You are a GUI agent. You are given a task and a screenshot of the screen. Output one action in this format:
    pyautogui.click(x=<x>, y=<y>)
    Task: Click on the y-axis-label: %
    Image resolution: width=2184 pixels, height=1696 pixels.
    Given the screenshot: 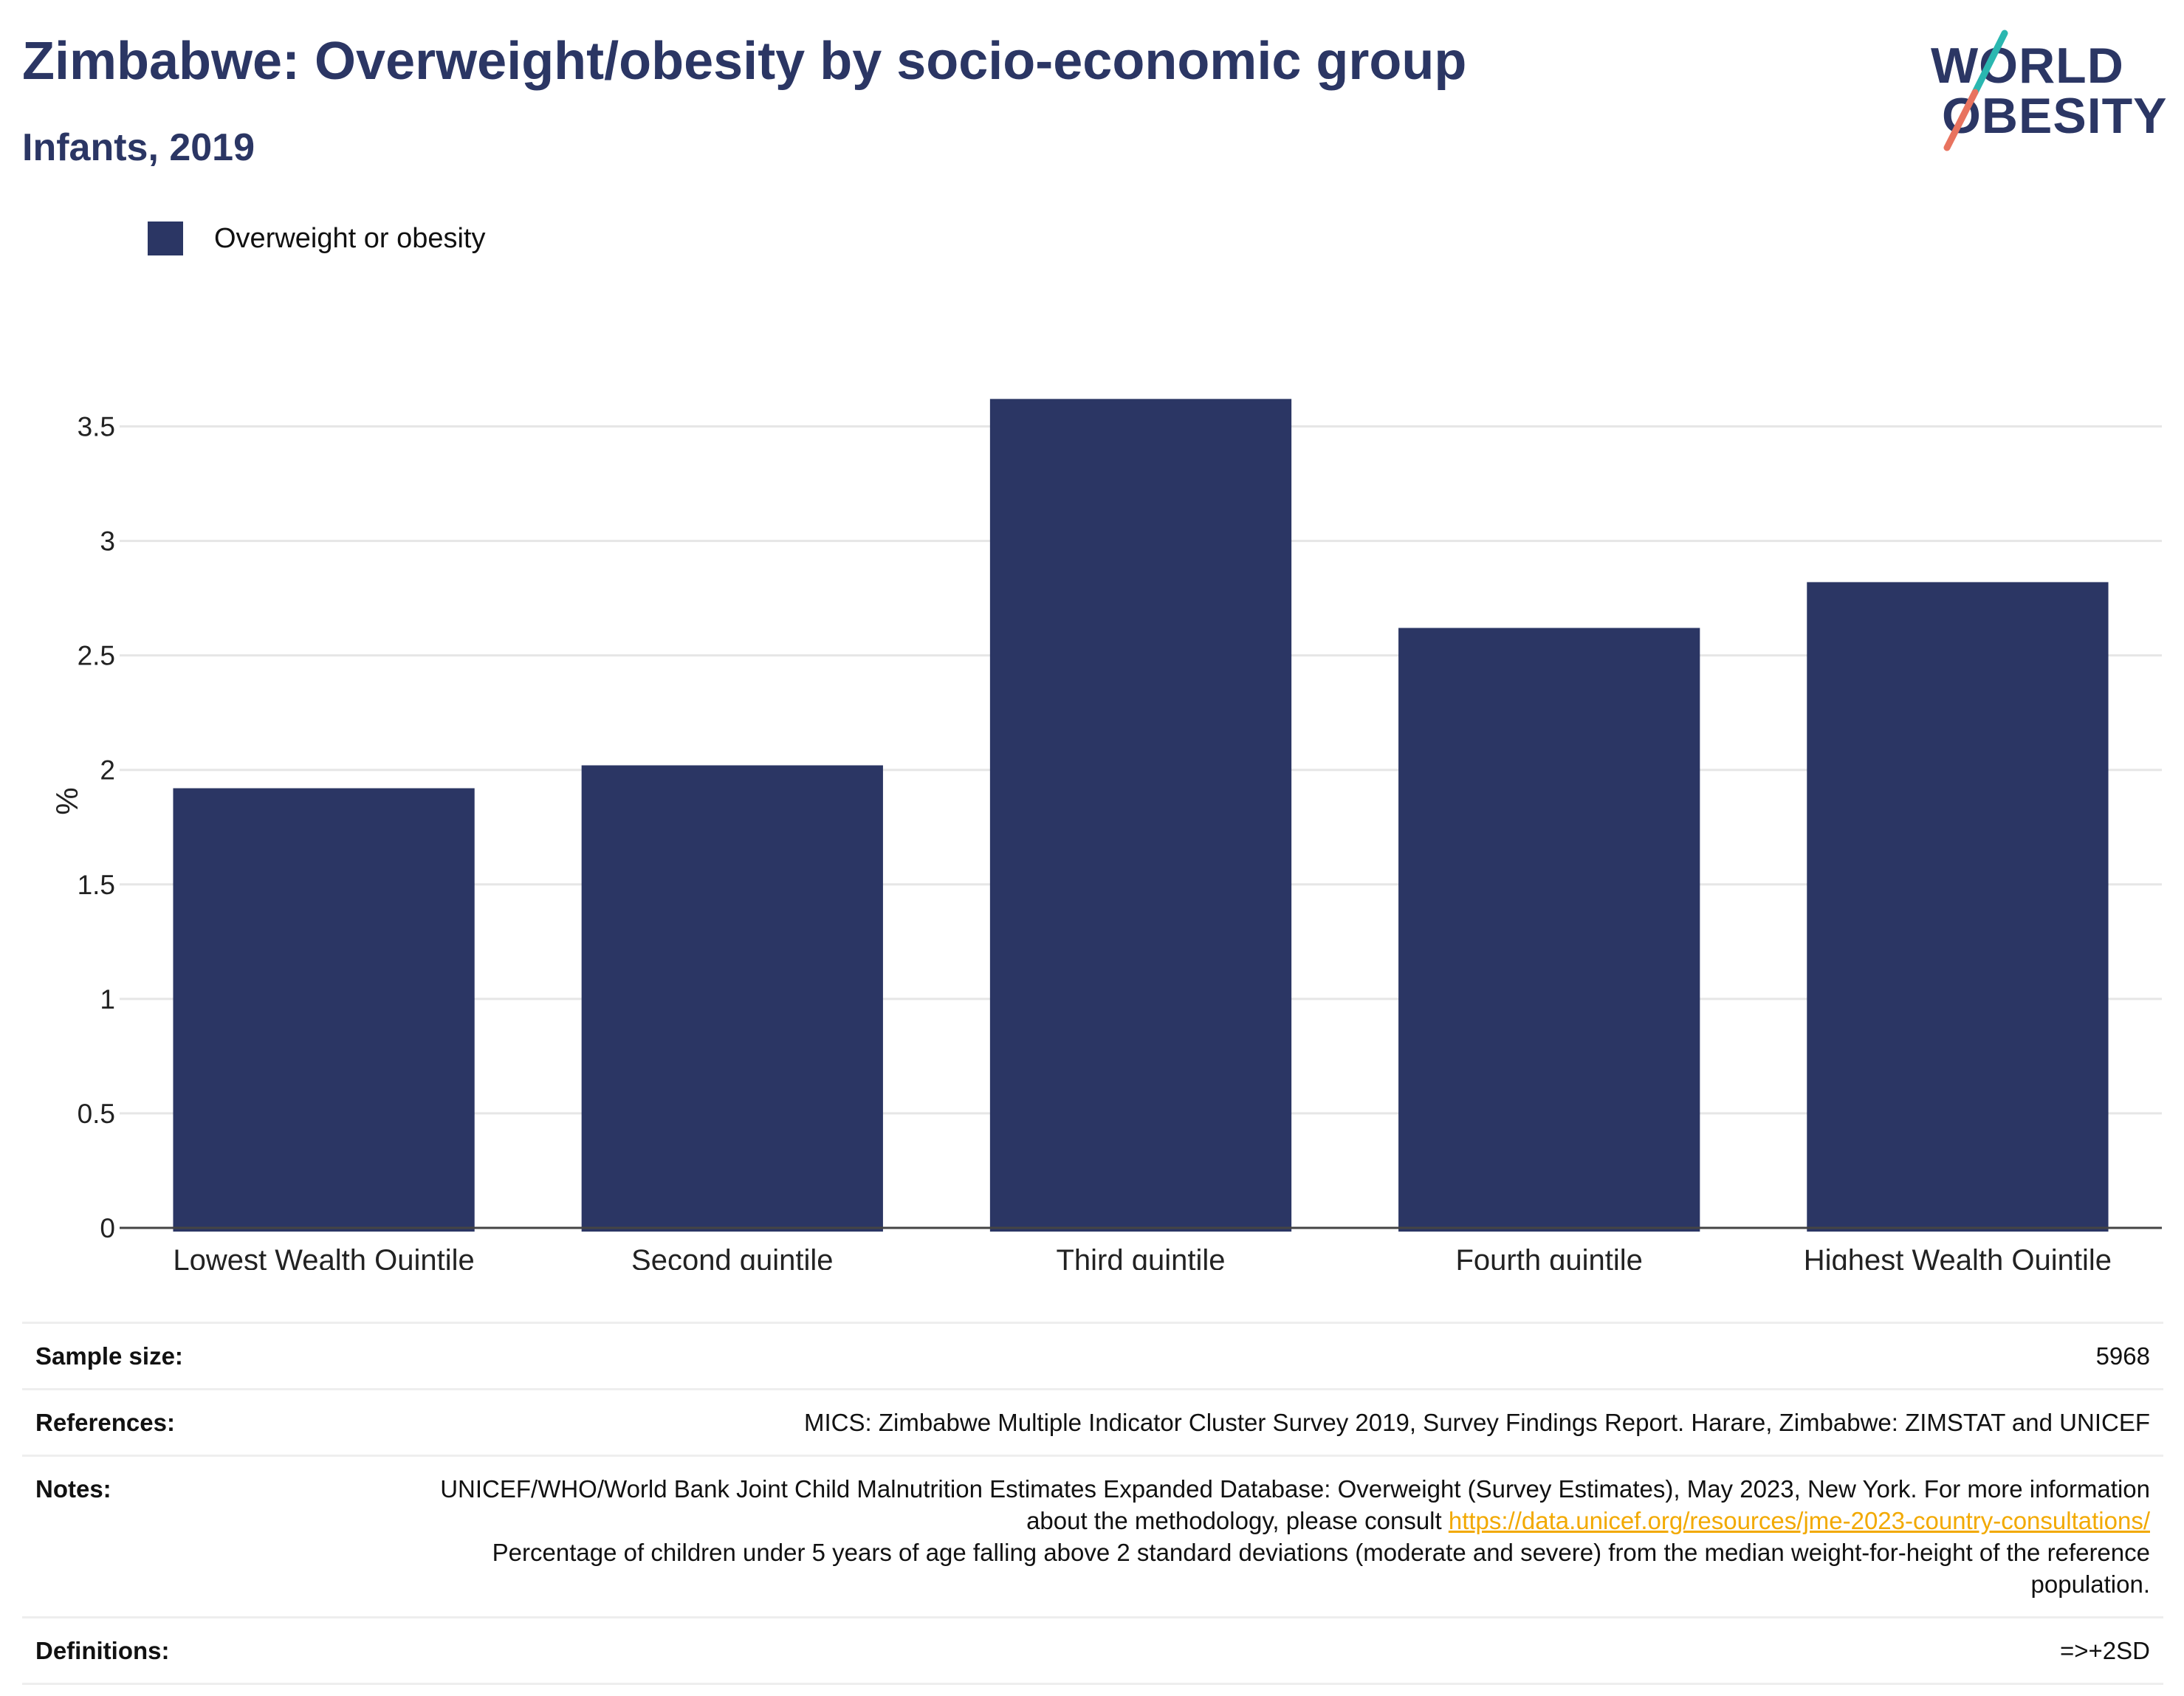 What is the action you would take?
    pyautogui.click(x=66, y=801)
    